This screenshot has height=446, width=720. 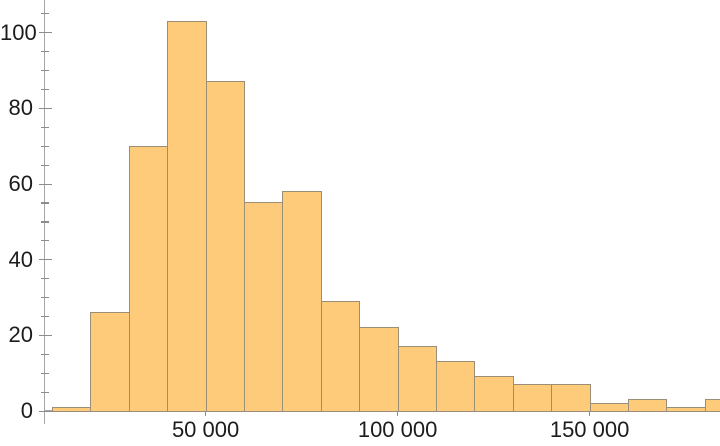 What do you see at coordinates (20, 335) in the screenshot?
I see `y-tick-label: 20` at bounding box center [20, 335].